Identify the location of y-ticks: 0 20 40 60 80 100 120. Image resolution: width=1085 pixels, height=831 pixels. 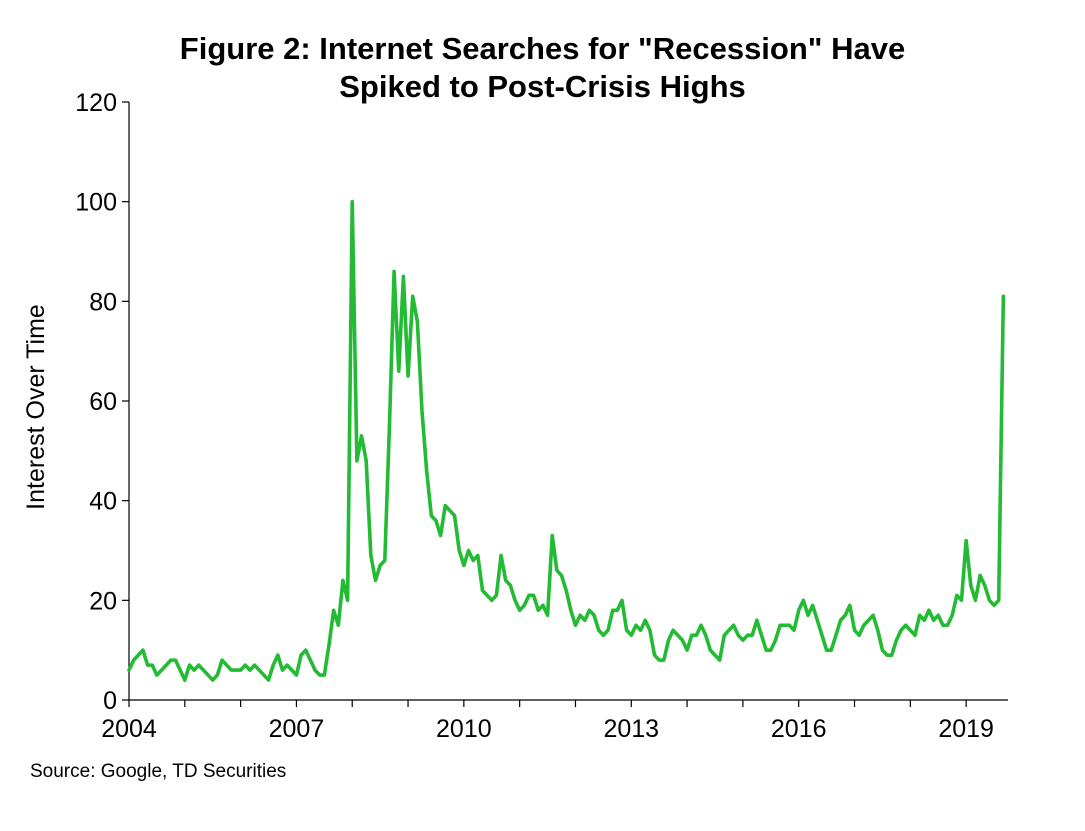
(102, 402).